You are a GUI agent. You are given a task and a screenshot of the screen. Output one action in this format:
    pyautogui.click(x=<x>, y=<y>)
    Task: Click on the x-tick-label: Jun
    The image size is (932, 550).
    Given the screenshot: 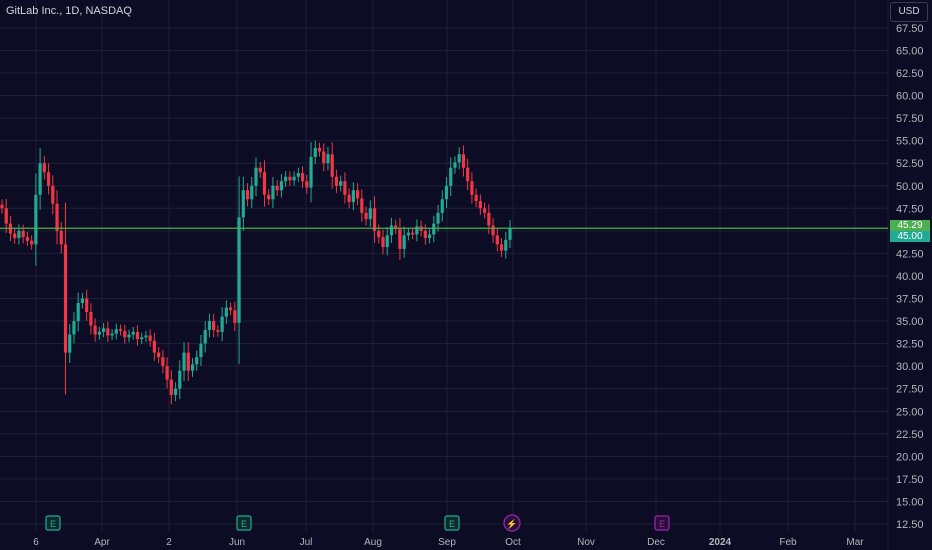 What is the action you would take?
    pyautogui.click(x=237, y=542)
    